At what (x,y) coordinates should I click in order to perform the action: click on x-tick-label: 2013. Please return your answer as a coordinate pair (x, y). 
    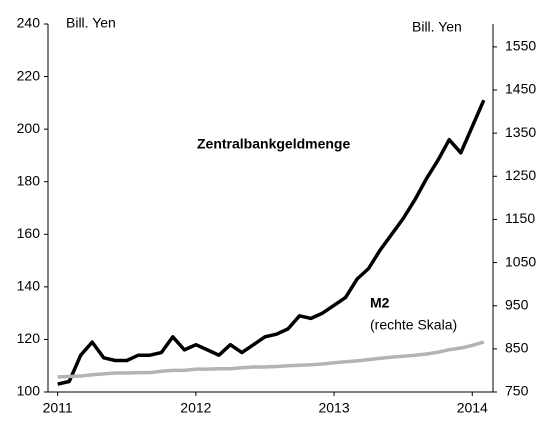
    Looking at the image, I should click on (333, 408).